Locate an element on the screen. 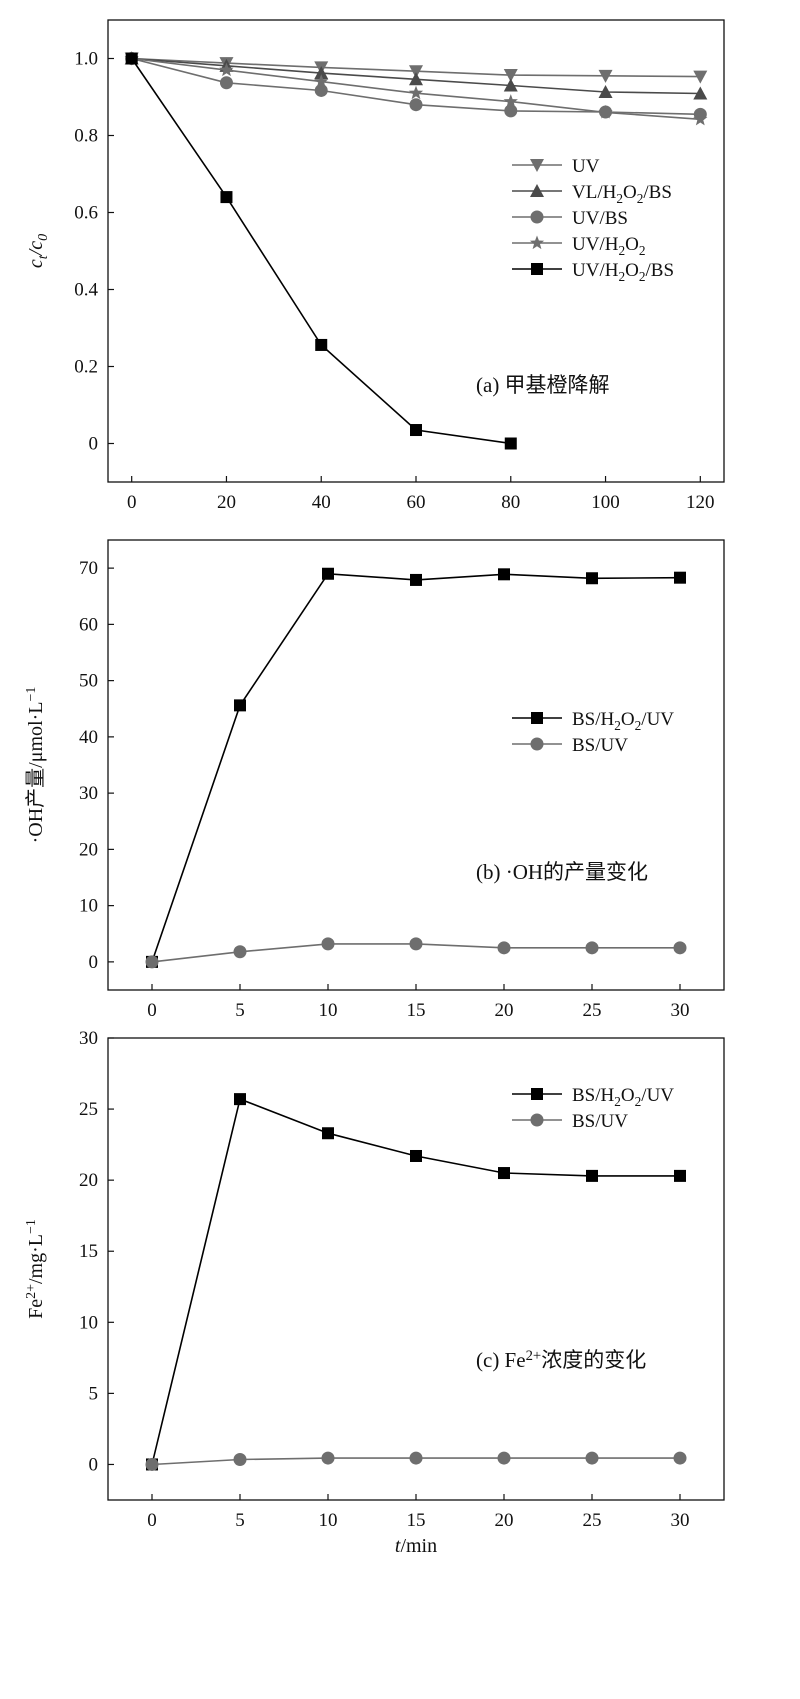 Image resolution: width=800 pixels, height=1699 pixels. legend-label: UV is located at coordinates (586, 166).